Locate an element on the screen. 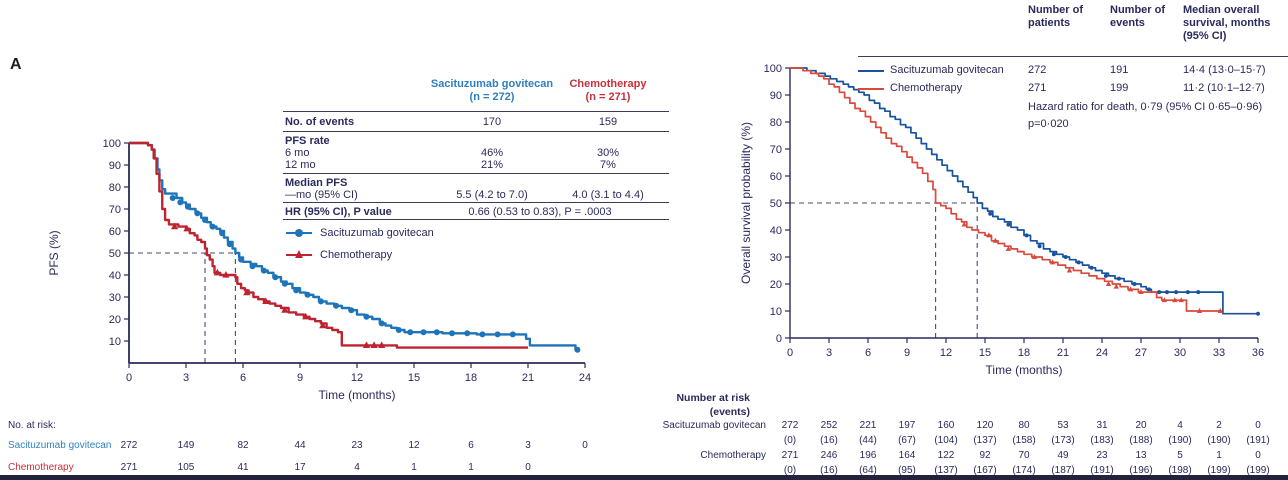 Image resolution: width=1288 pixels, height=480 pixels. table-rule is located at coordinates (476, 131).